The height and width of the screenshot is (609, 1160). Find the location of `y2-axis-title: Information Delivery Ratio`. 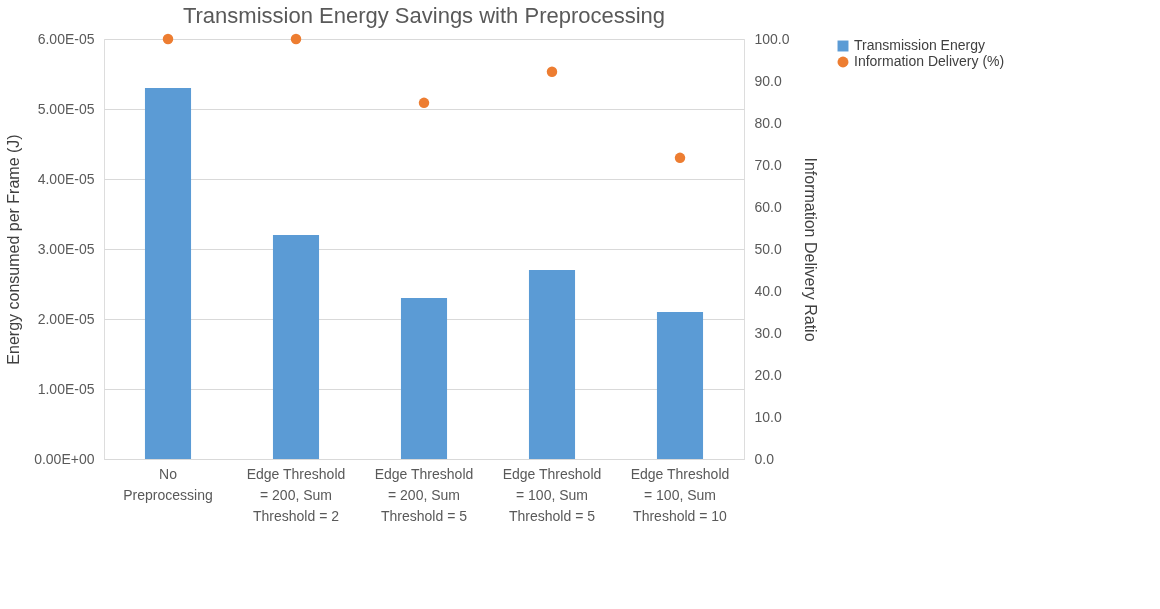

y2-axis-title: Information Delivery Ratio is located at coordinates (810, 249).